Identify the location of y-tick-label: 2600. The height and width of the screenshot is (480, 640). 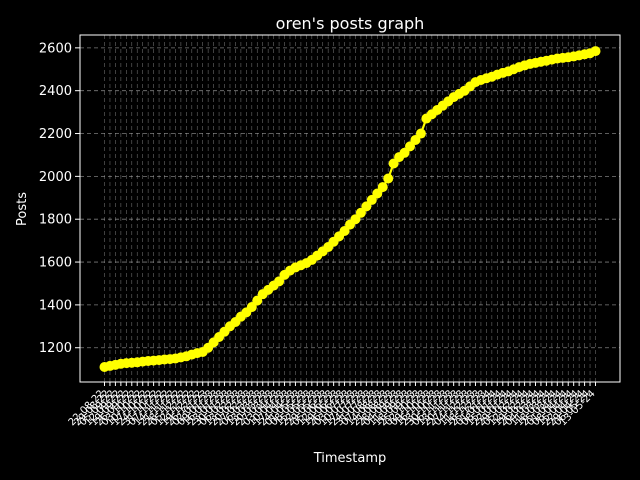
(55, 48).